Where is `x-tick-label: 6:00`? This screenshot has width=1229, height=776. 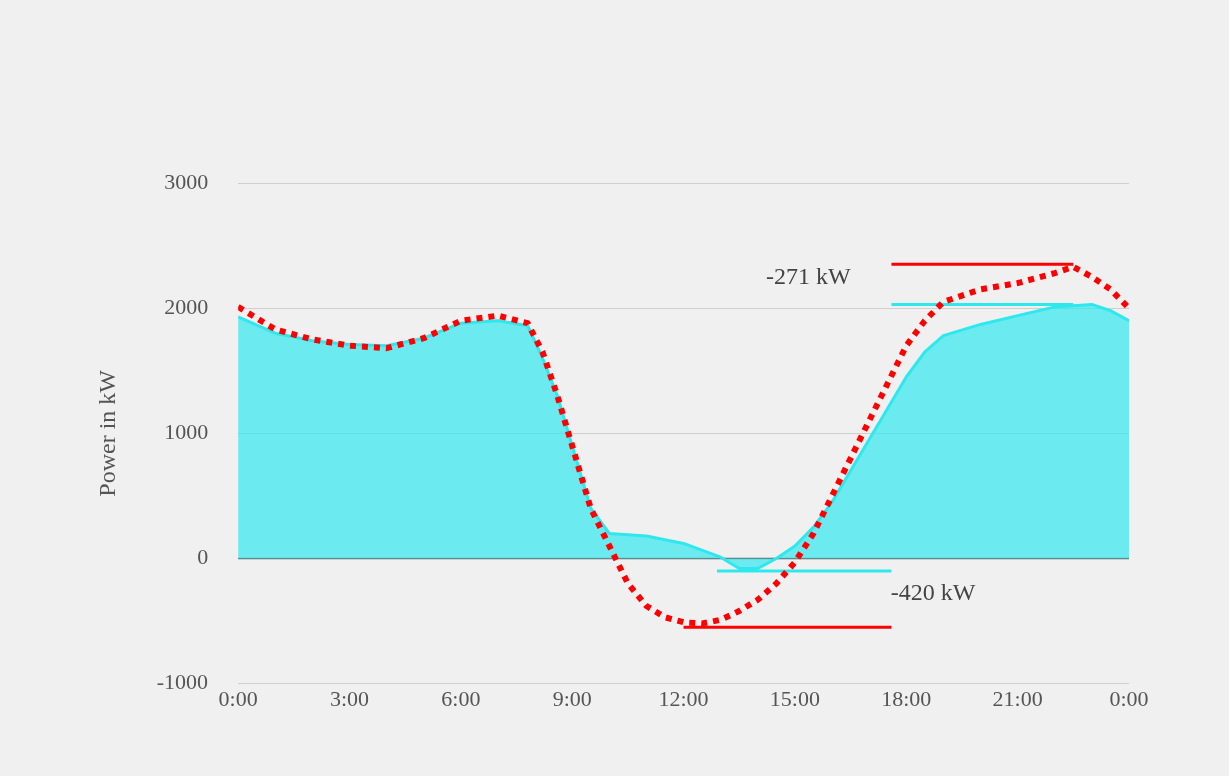
x-tick-label: 6:00 is located at coordinates (461, 698).